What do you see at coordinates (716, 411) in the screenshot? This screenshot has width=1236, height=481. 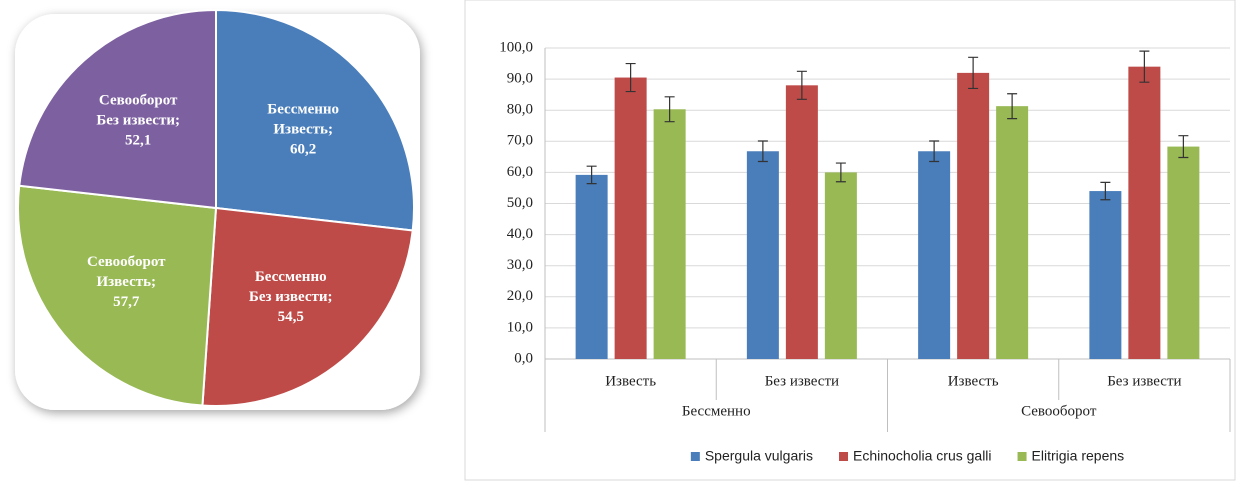 I see `group-label: Бессменно` at bounding box center [716, 411].